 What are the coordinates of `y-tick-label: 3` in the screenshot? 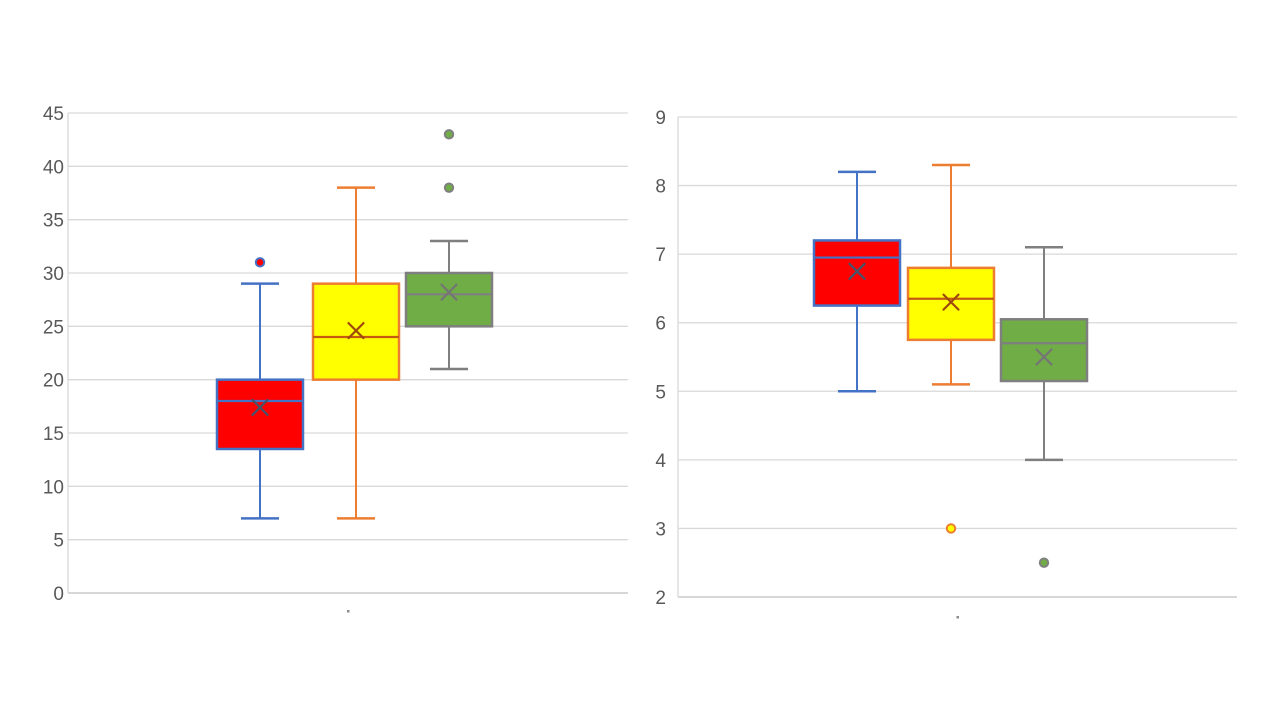 It's located at (660, 529).